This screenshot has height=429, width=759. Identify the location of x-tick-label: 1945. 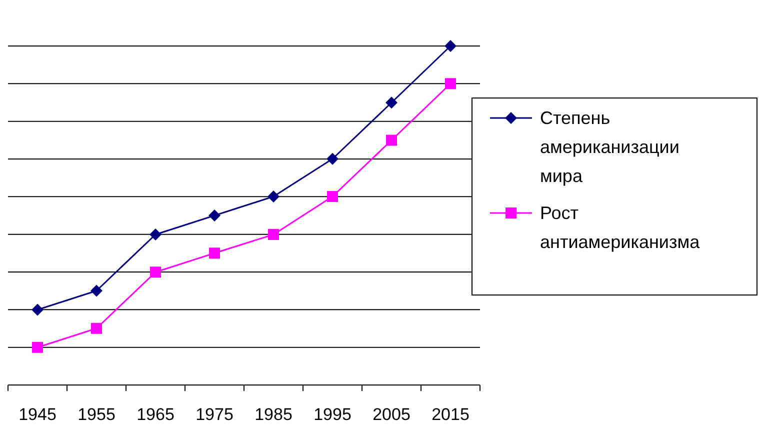
(37, 414).